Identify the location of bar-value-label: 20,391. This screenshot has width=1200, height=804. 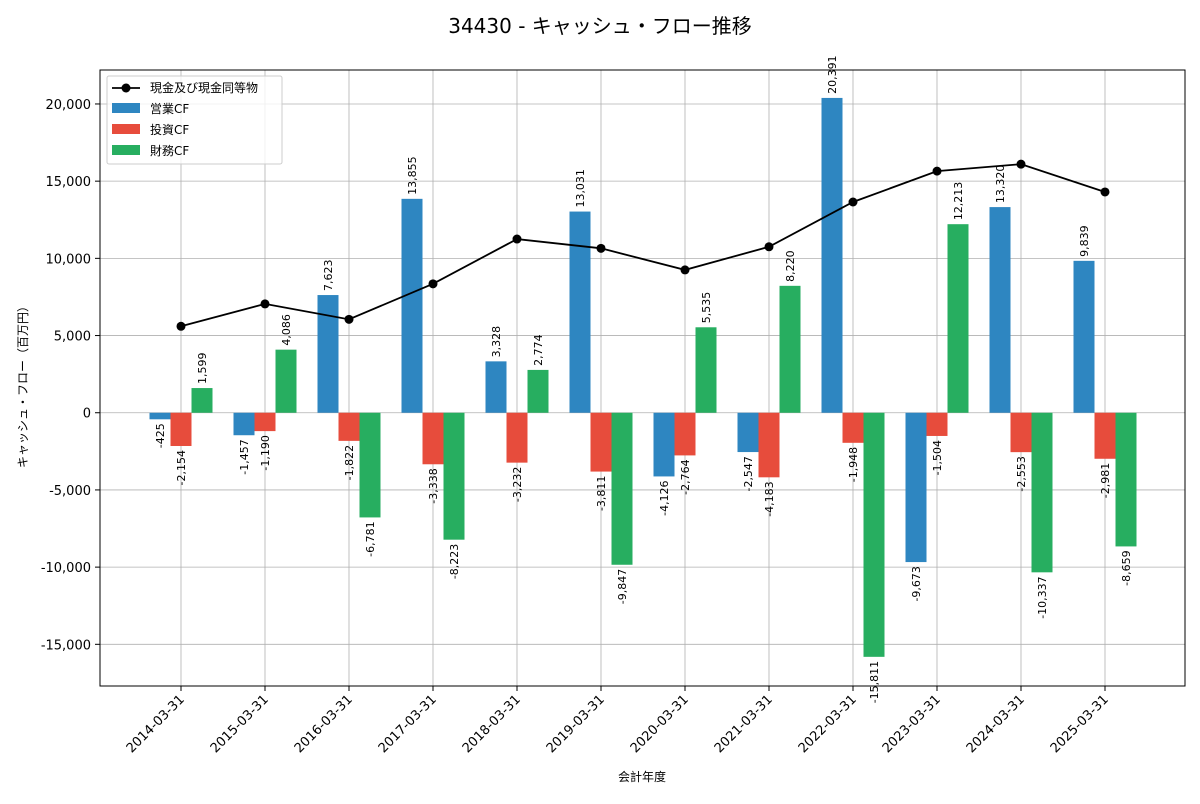
(832, 74).